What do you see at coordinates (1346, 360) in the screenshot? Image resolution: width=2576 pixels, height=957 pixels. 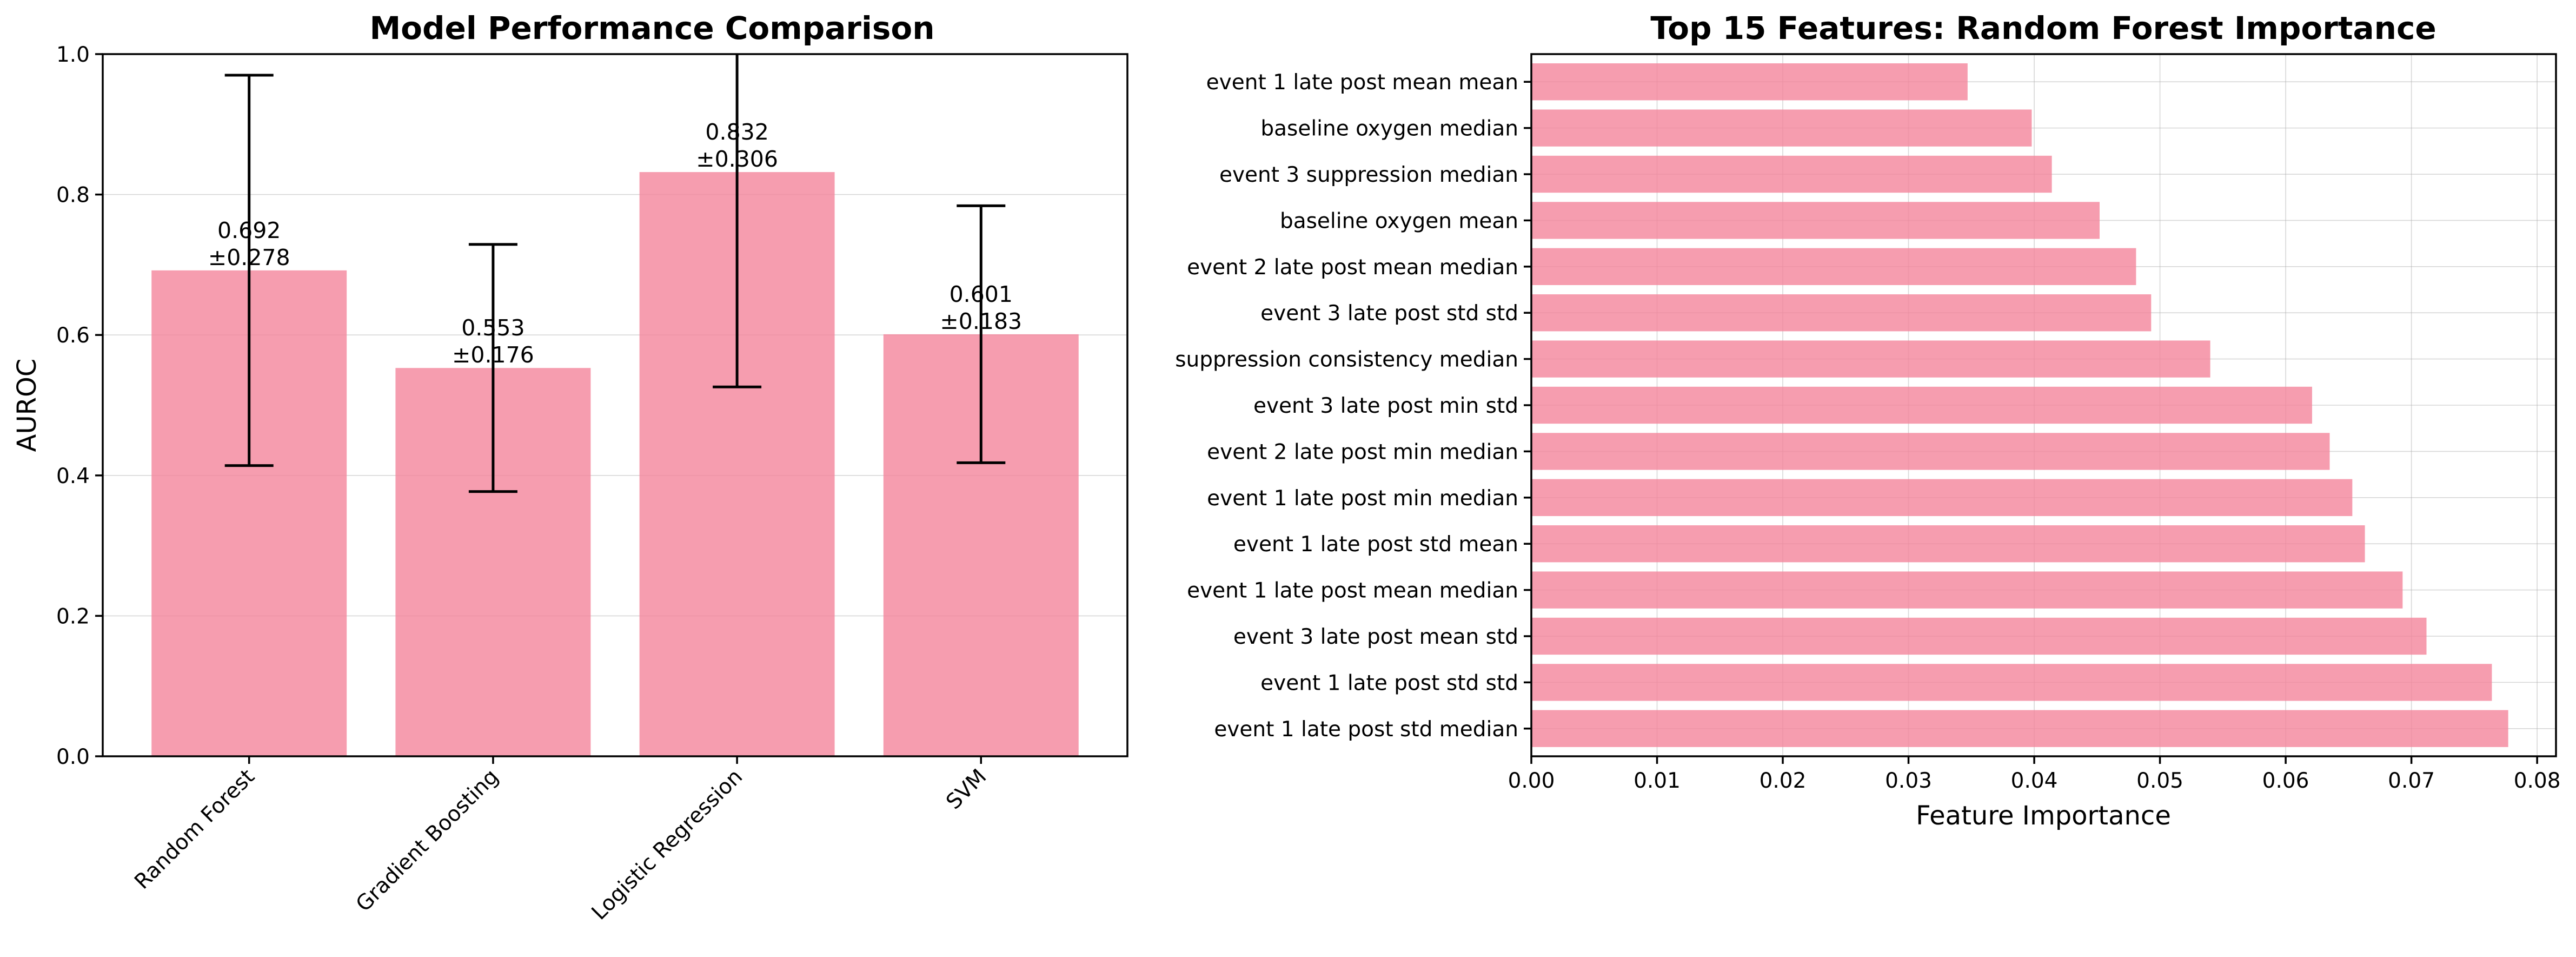 I see `chart2-y-tick-label: suppression consistency median` at bounding box center [1346, 360].